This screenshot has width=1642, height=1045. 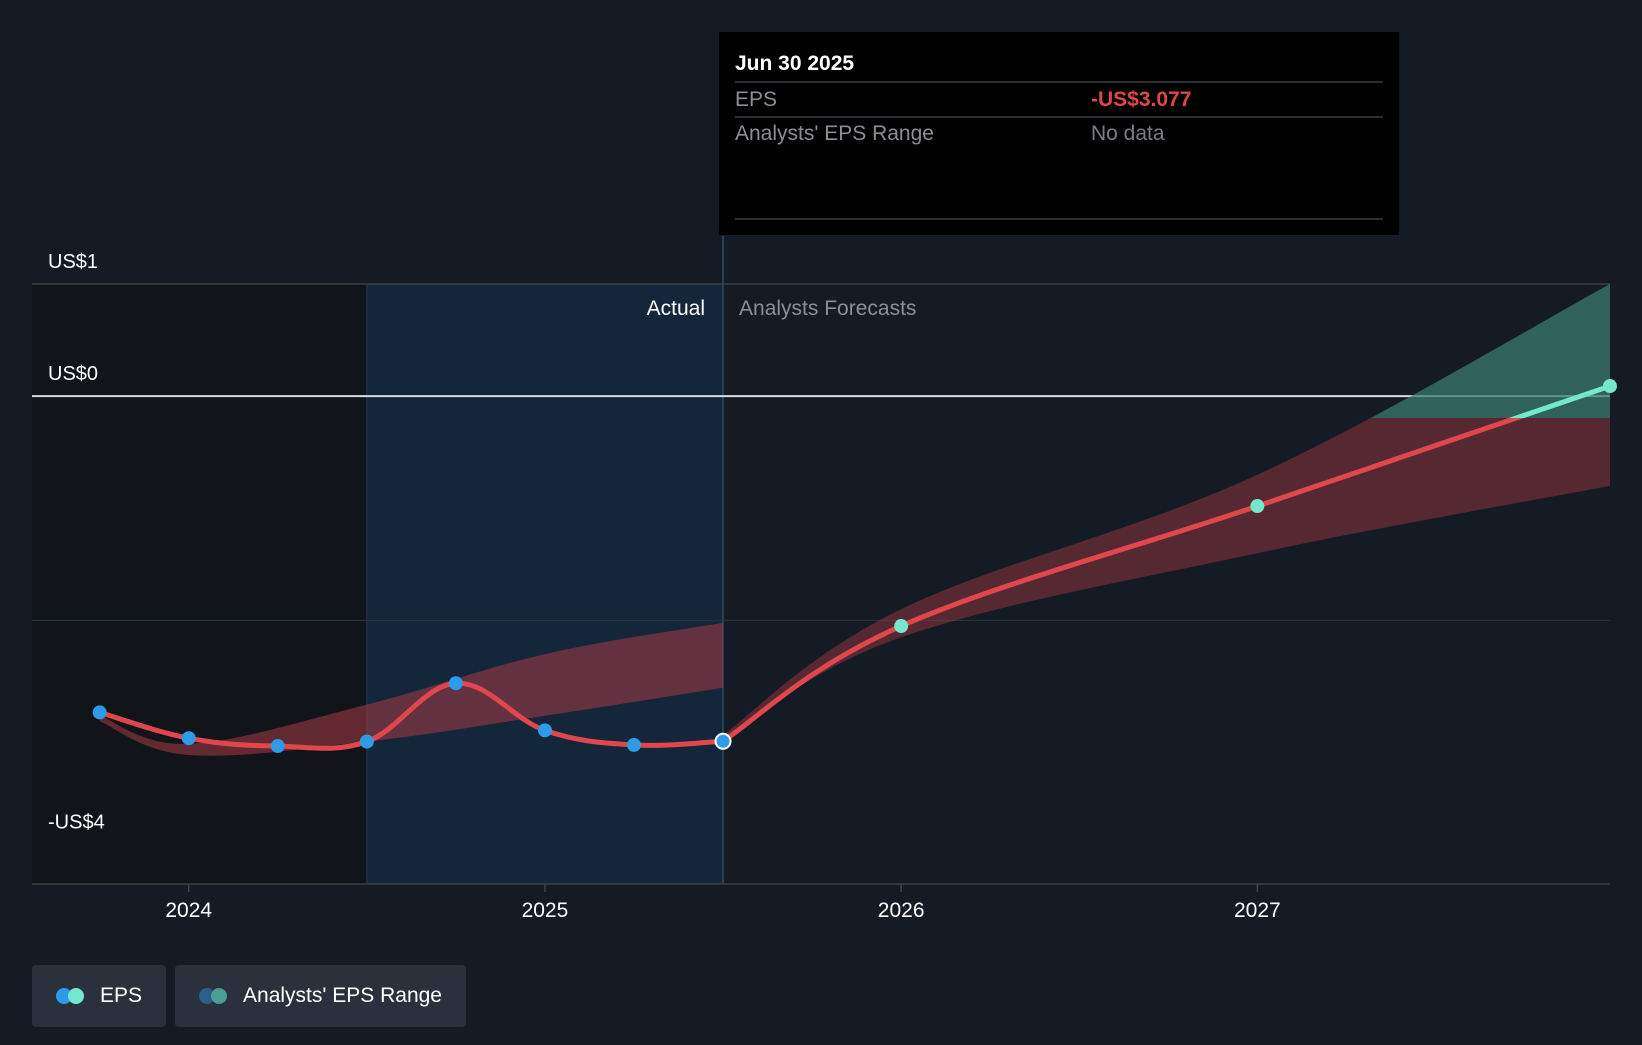 What do you see at coordinates (1128, 133) in the screenshot?
I see `tooltip-range-value: No data` at bounding box center [1128, 133].